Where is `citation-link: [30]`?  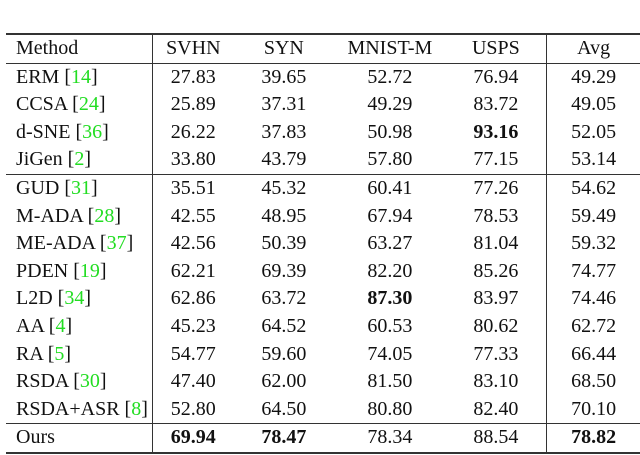
citation-link: [30] is located at coordinates (90, 381).